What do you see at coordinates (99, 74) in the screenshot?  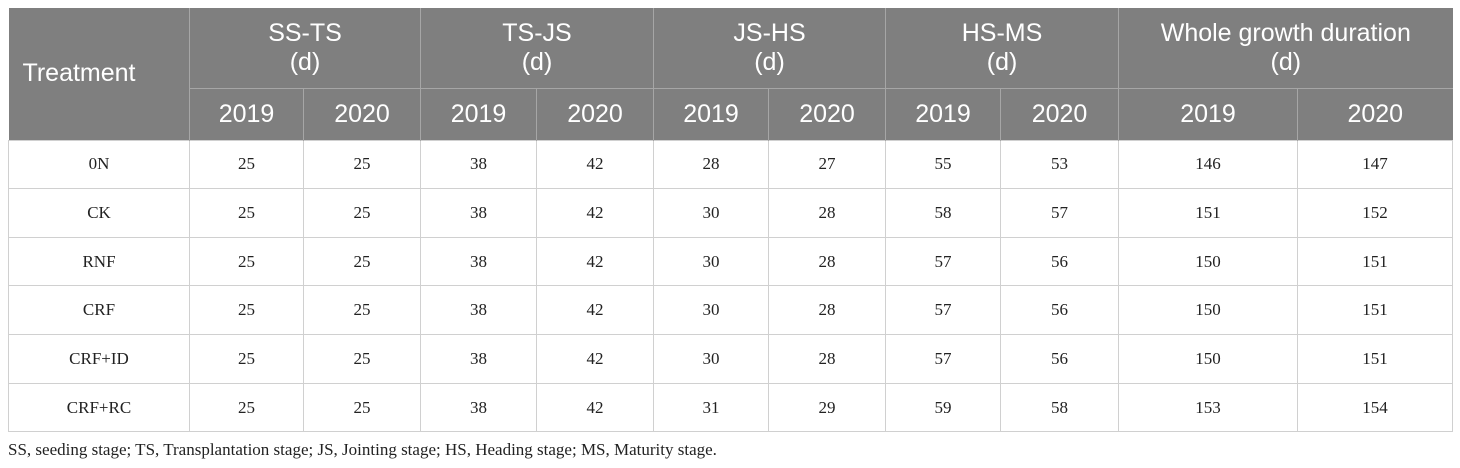 I see `treatment-header: Treatment` at bounding box center [99, 74].